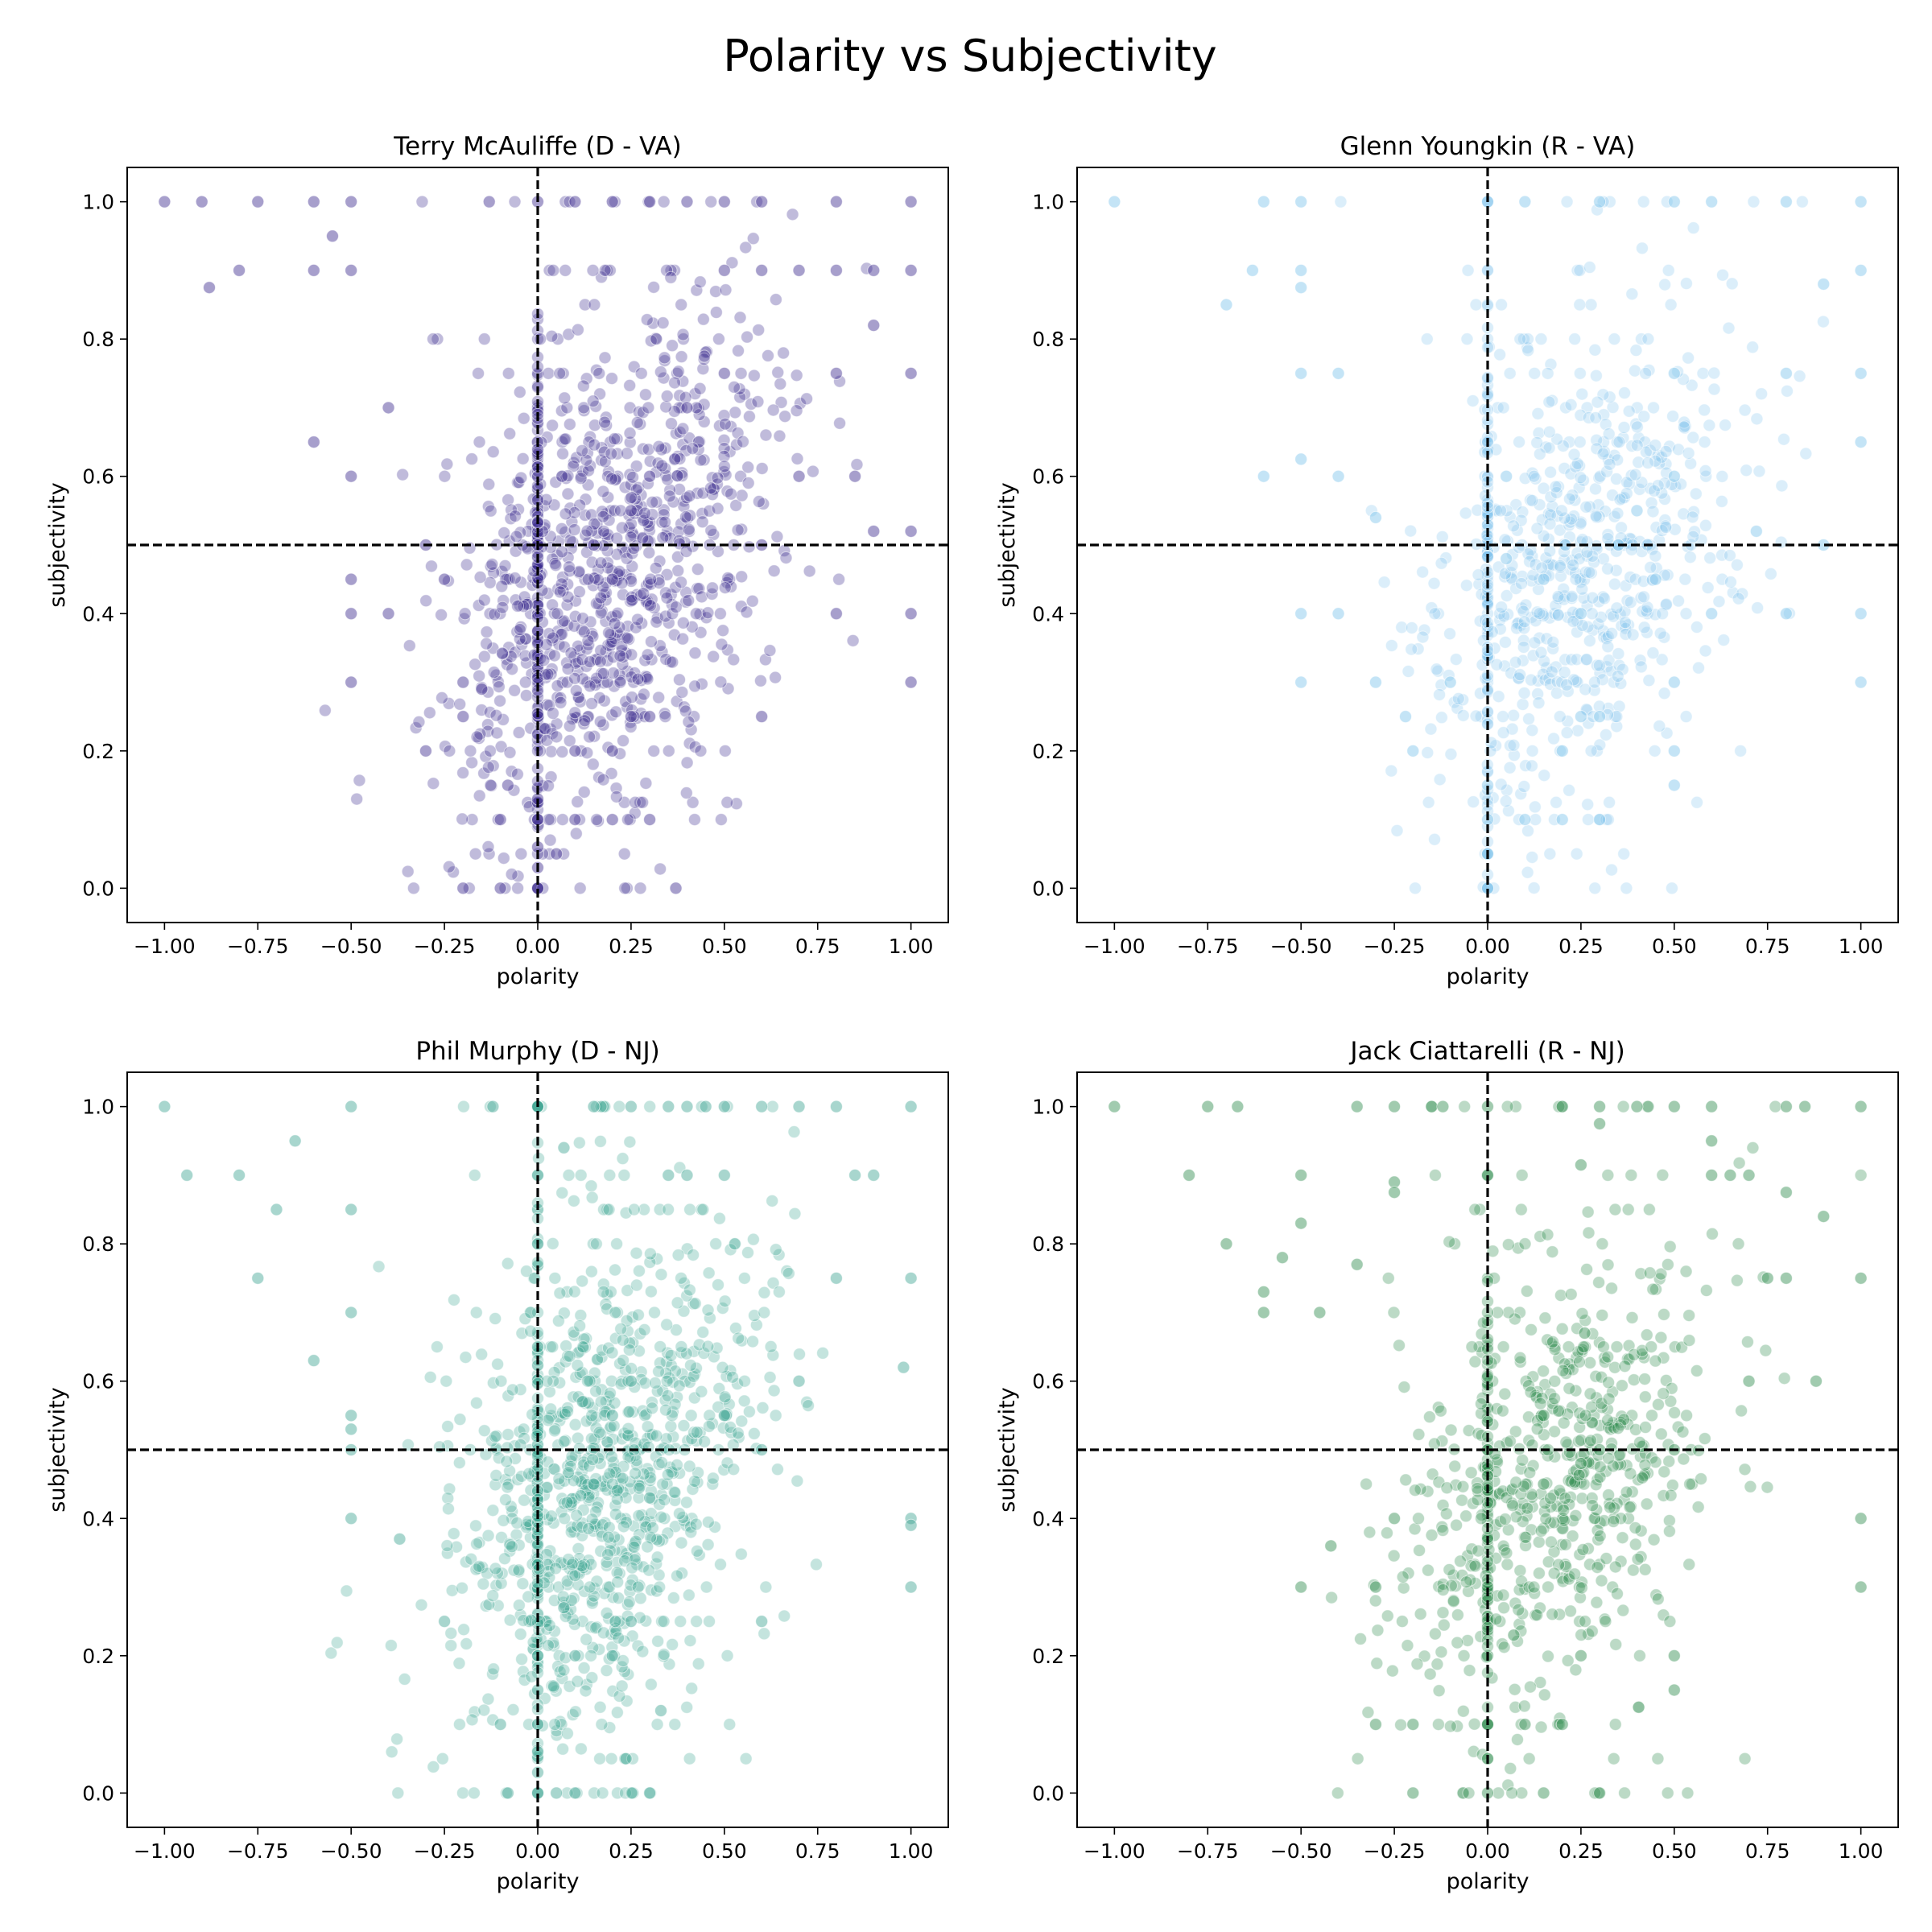 This screenshot has height=1932, width=1932. What do you see at coordinates (1768, 1851) in the screenshot?
I see `ciattarelli-x-tick-label: 0.75` at bounding box center [1768, 1851].